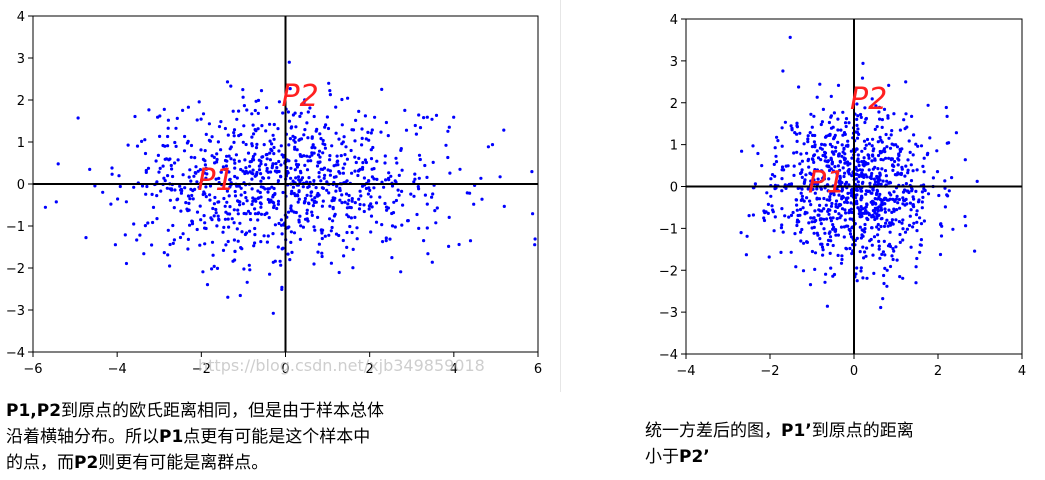 This screenshot has width=1045, height=480. Describe the element at coordinates (662, 457) in the screenshot. I see `caption-text: 小于` at that location.